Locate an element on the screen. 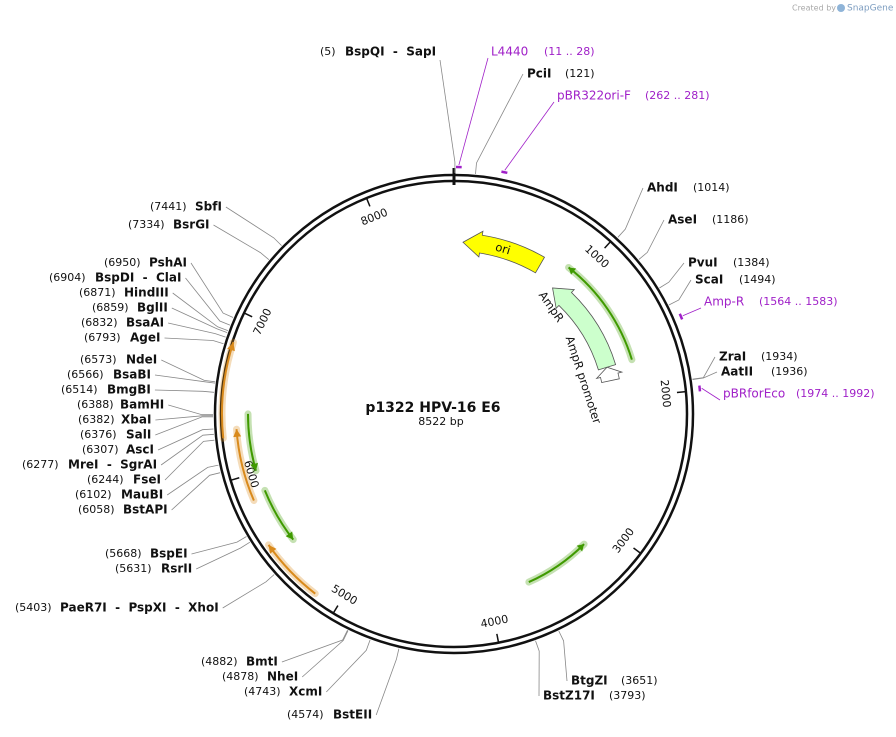 Image resolution: width=896 pixels, height=737 pixels. enzyme-position: (1934) is located at coordinates (779, 356).